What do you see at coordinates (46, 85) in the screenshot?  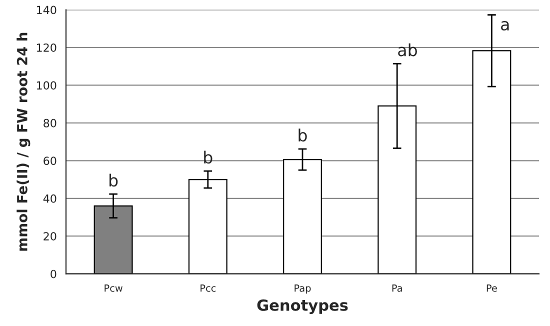 I see `y-tick-label: 100` at bounding box center [46, 85].